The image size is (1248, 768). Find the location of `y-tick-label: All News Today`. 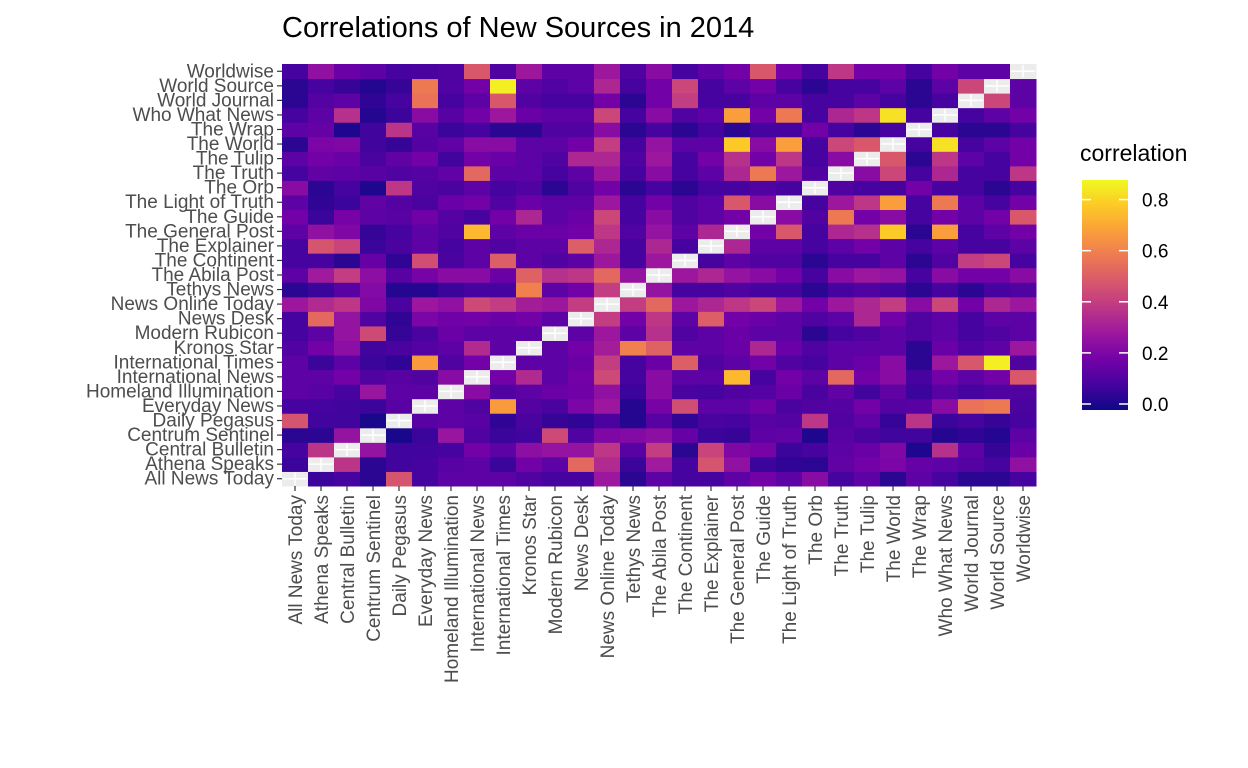

y-tick-label: All News Today is located at coordinates (209, 479).